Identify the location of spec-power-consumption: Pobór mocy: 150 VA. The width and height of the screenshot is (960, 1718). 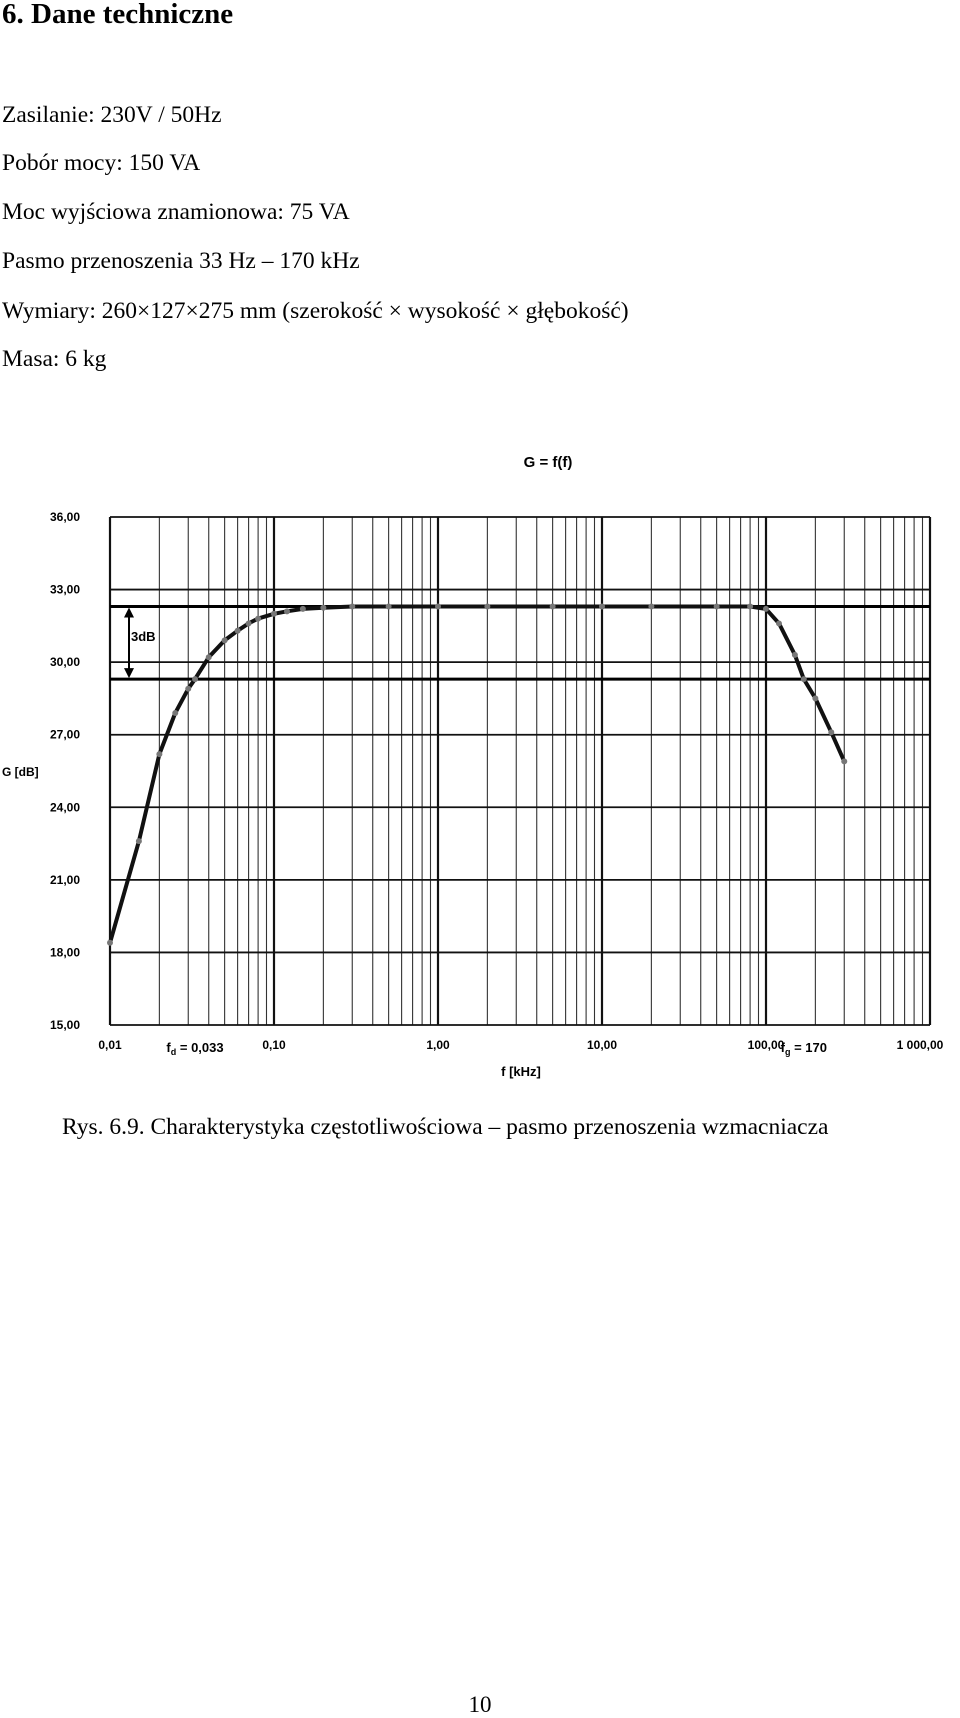
(101, 163).